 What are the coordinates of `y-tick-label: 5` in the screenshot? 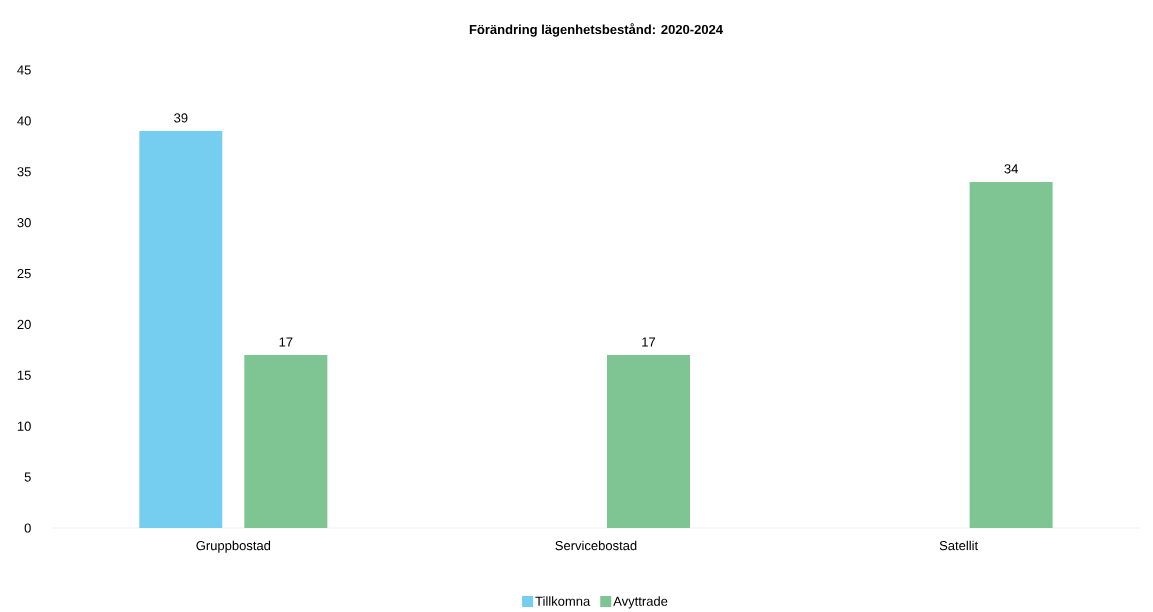 It's located at (27, 477).